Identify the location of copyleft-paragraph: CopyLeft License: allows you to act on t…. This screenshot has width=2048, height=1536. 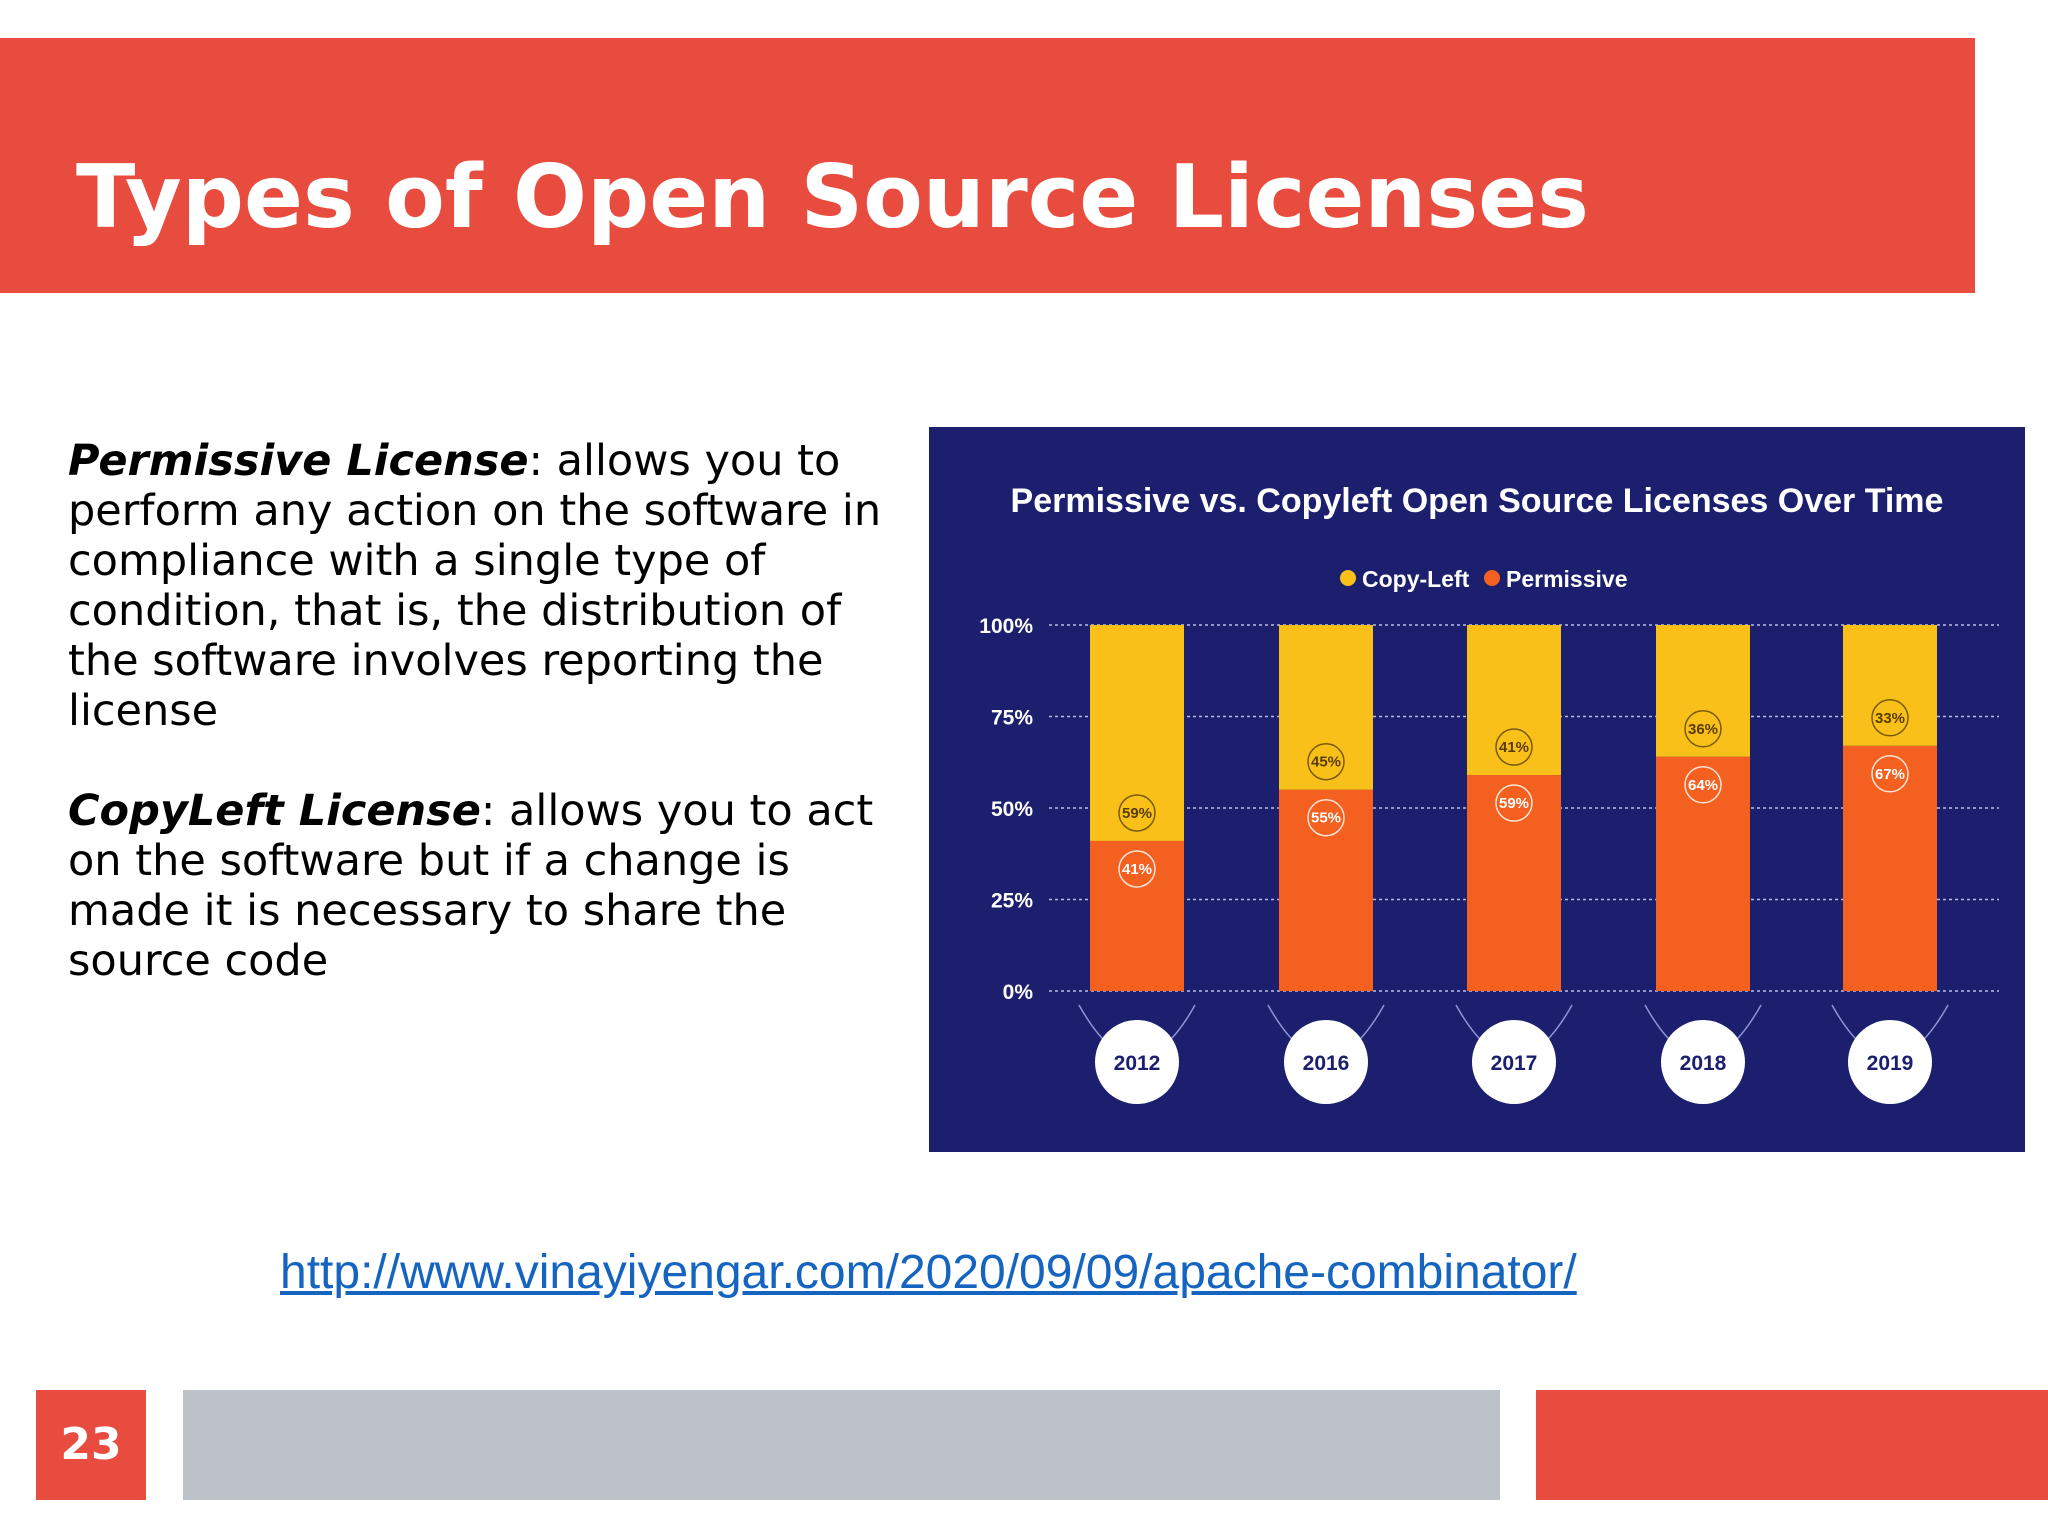
(493, 886).